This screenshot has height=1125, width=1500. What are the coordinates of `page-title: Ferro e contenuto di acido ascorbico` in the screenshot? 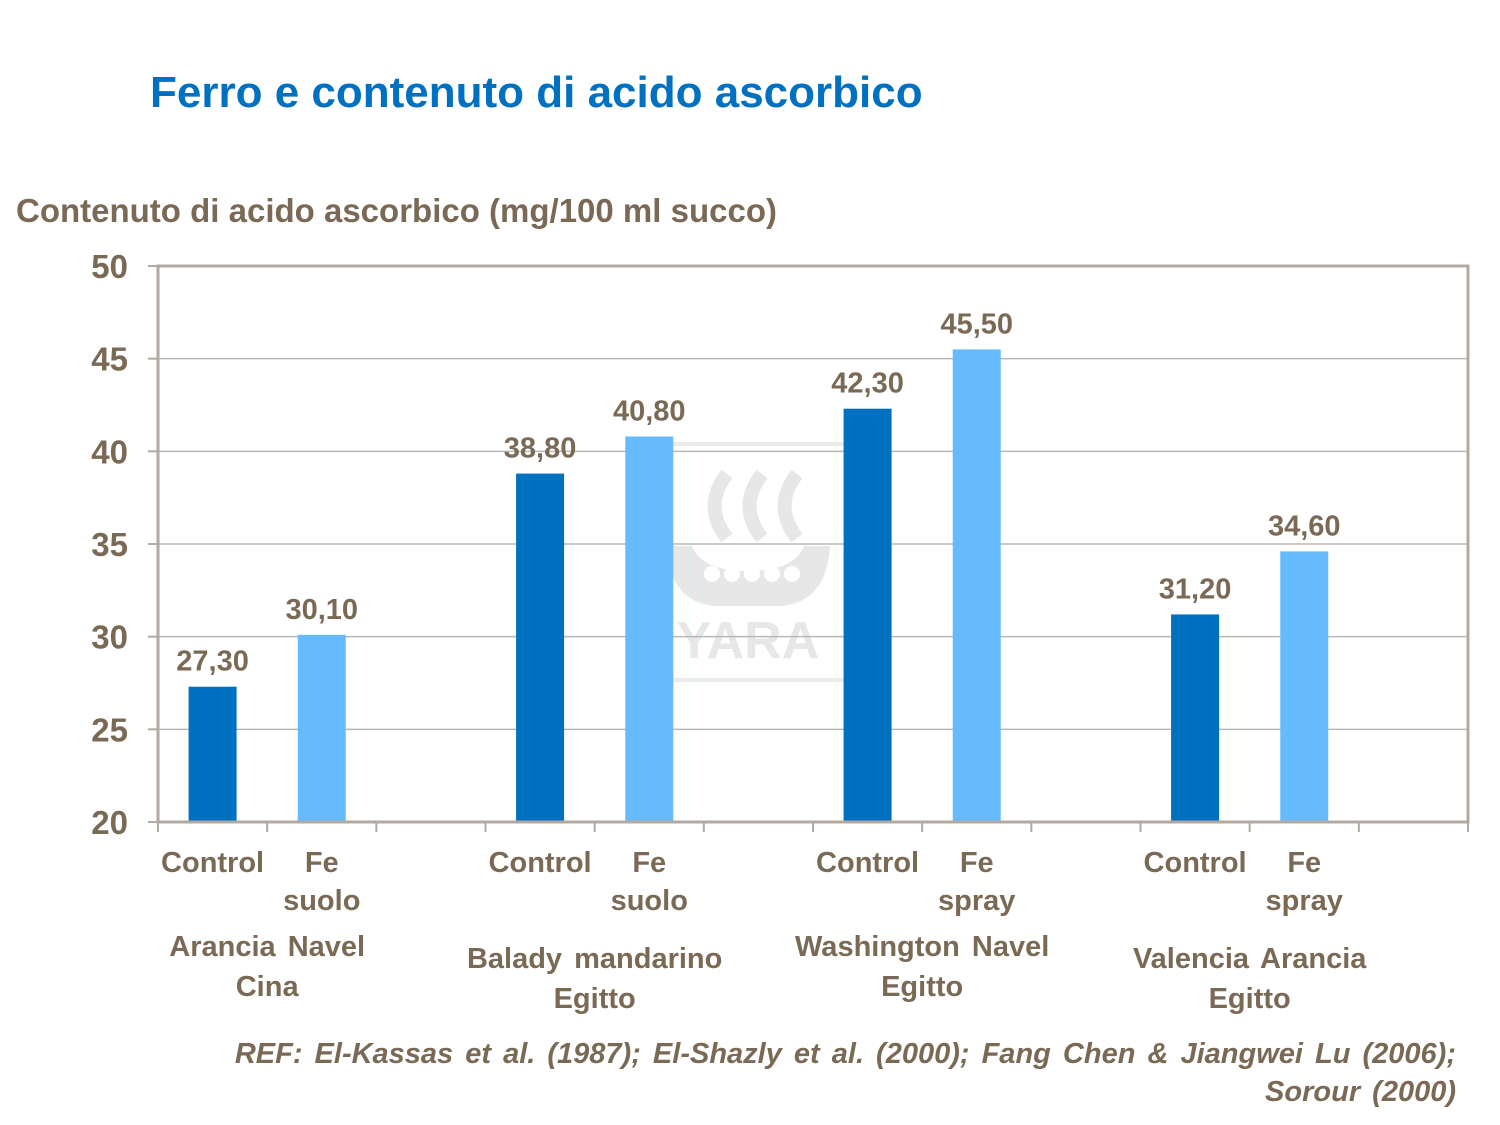 It's located at (536, 92).